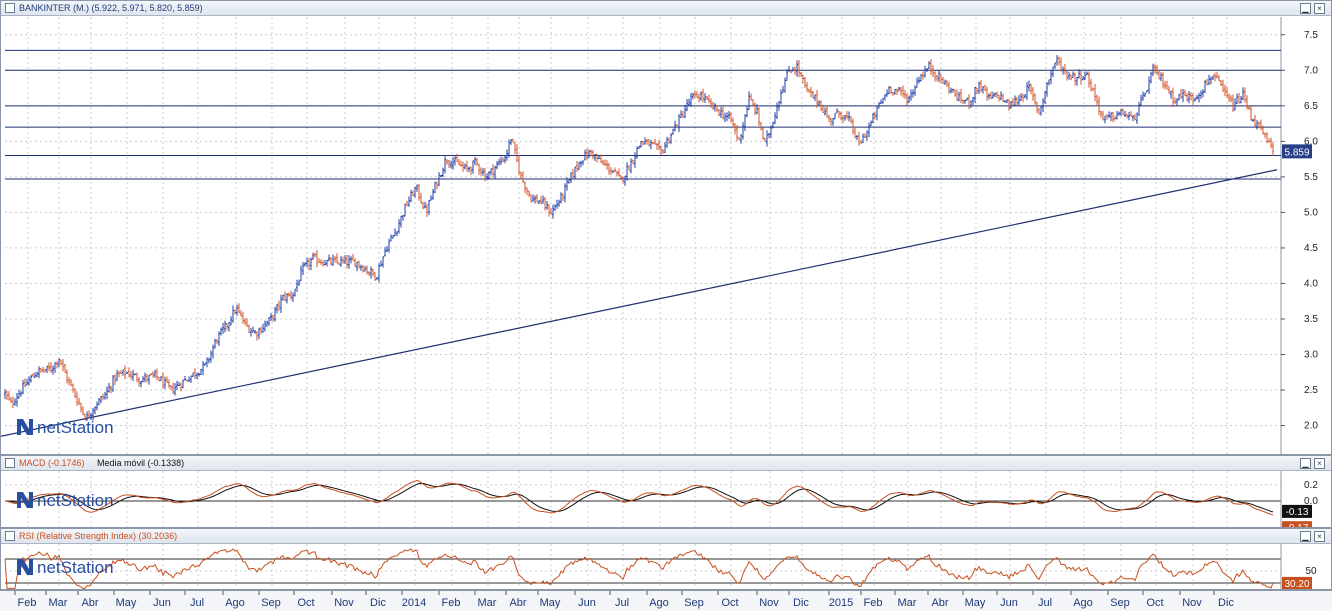 This screenshot has height=611, width=1332. What do you see at coordinates (1311, 35) in the screenshot?
I see `y-tick-label: 7.5` at bounding box center [1311, 35].